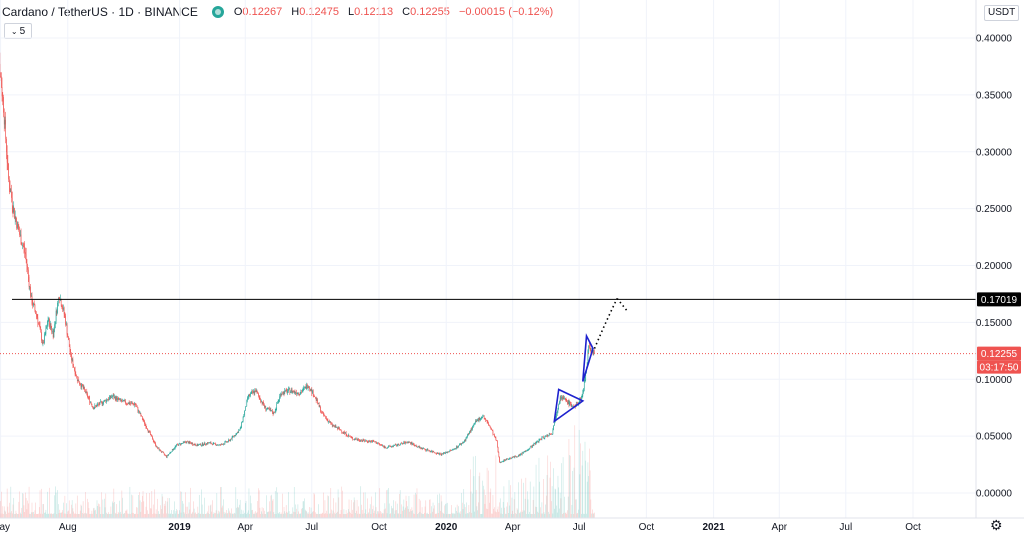 This screenshot has height=535, width=1024. What do you see at coordinates (18, 31) in the screenshot?
I see `indicator-toggle-button: ⌄ 5` at bounding box center [18, 31].